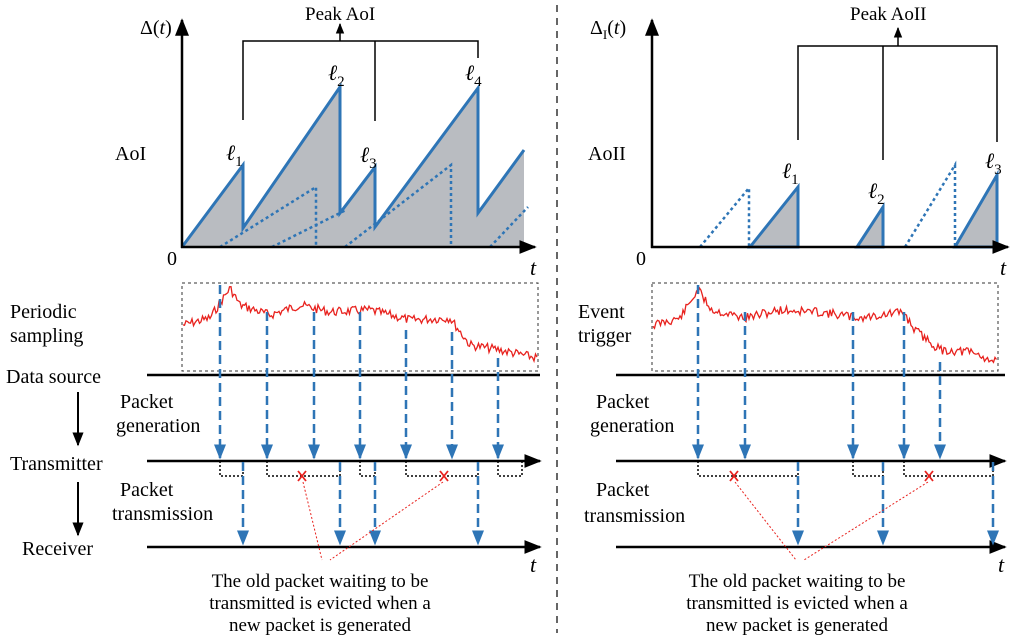 The height and width of the screenshot is (638, 1013). I want to click on right-signal-trace, so click(825, 325).